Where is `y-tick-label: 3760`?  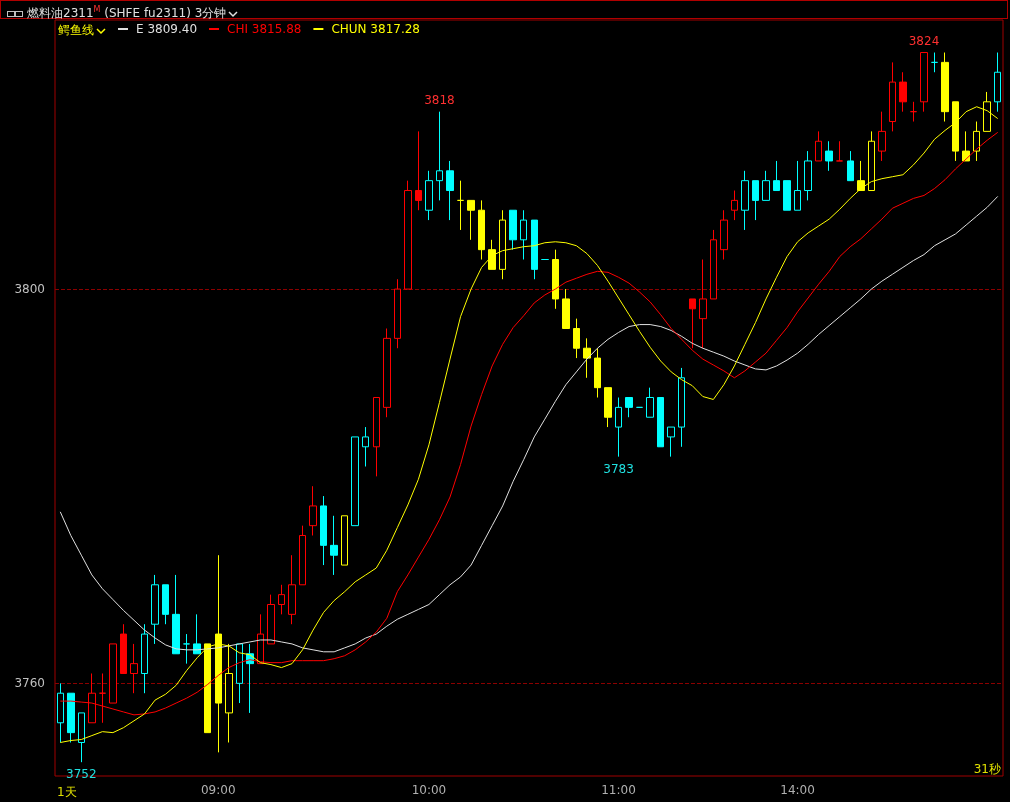
y-tick-label: 3760 is located at coordinates (29, 683).